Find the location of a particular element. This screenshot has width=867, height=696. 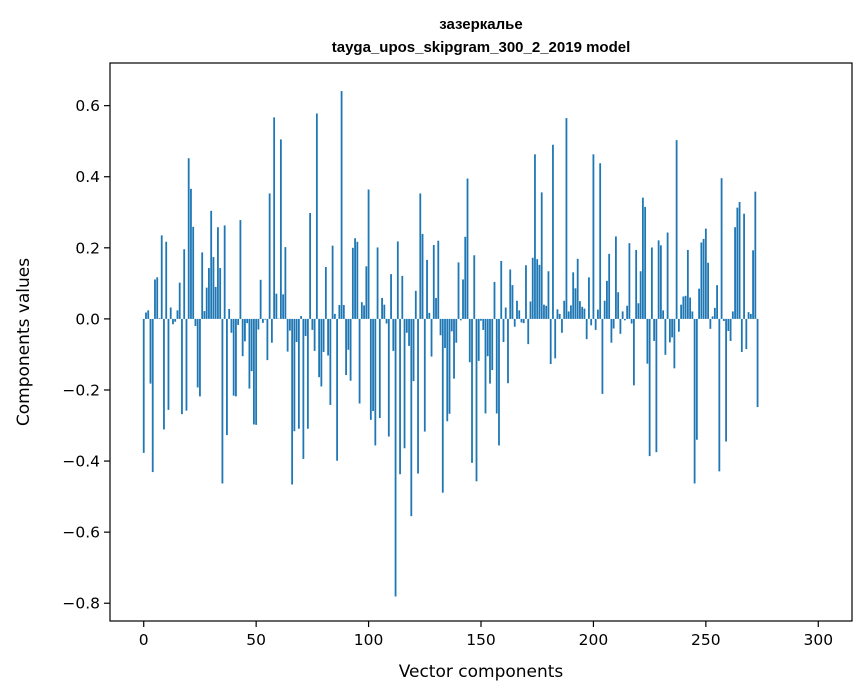

x-axis-label: Vector components is located at coordinates (481, 672).